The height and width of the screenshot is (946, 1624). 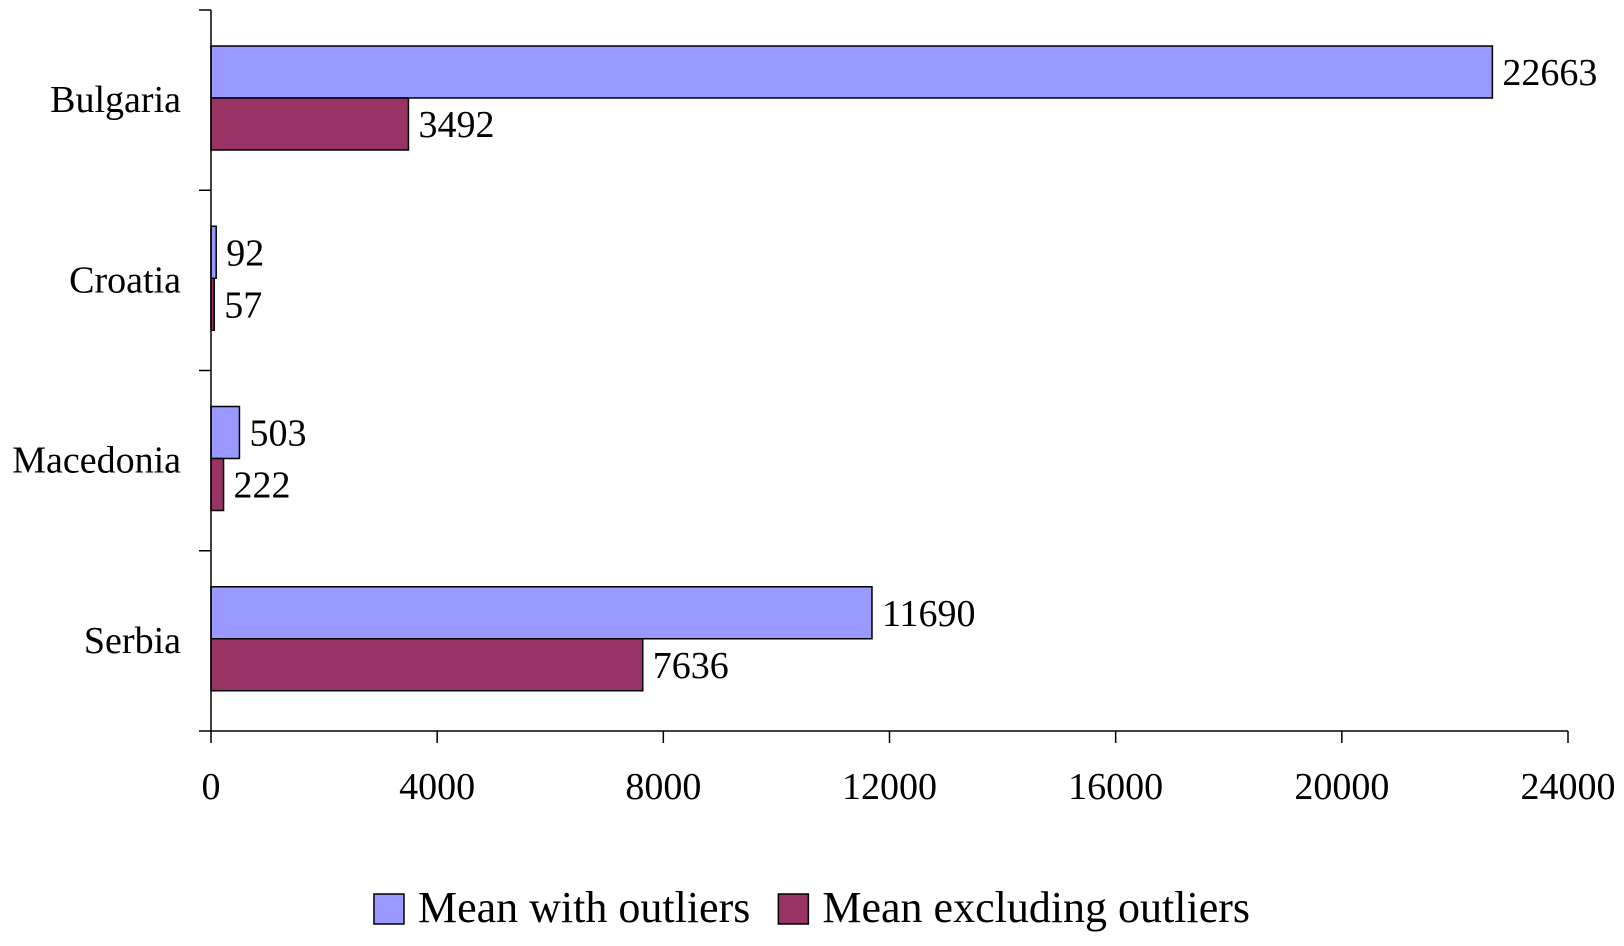 I want to click on x-tick-label: 8000, so click(x=663, y=787).